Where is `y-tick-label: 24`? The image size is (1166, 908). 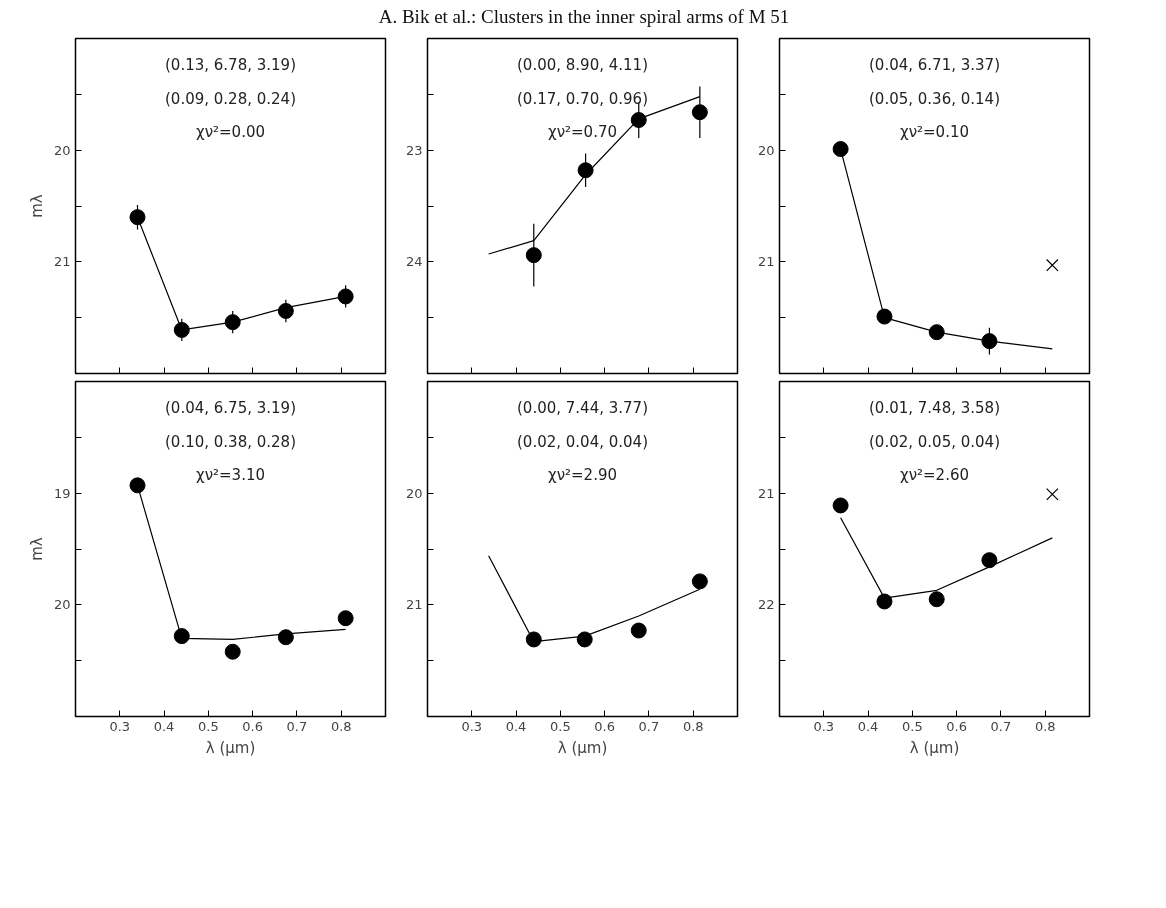 y-tick-label: 24 is located at coordinates (414, 262).